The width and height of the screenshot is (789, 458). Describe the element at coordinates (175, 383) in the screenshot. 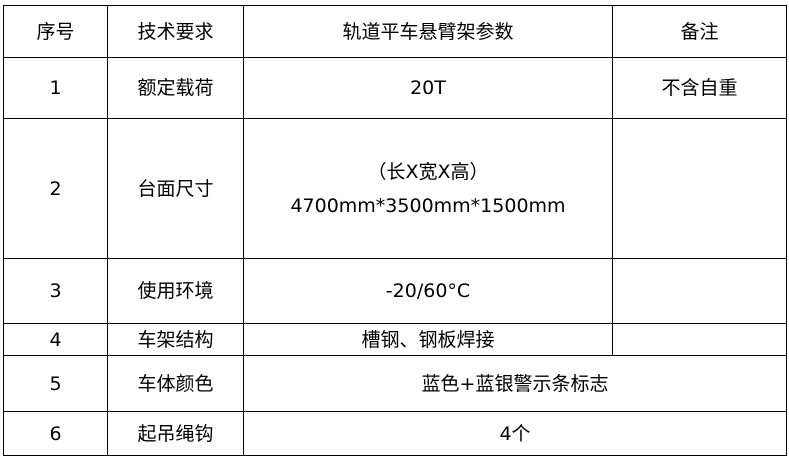

I see `row-item: 车体颜色` at that location.